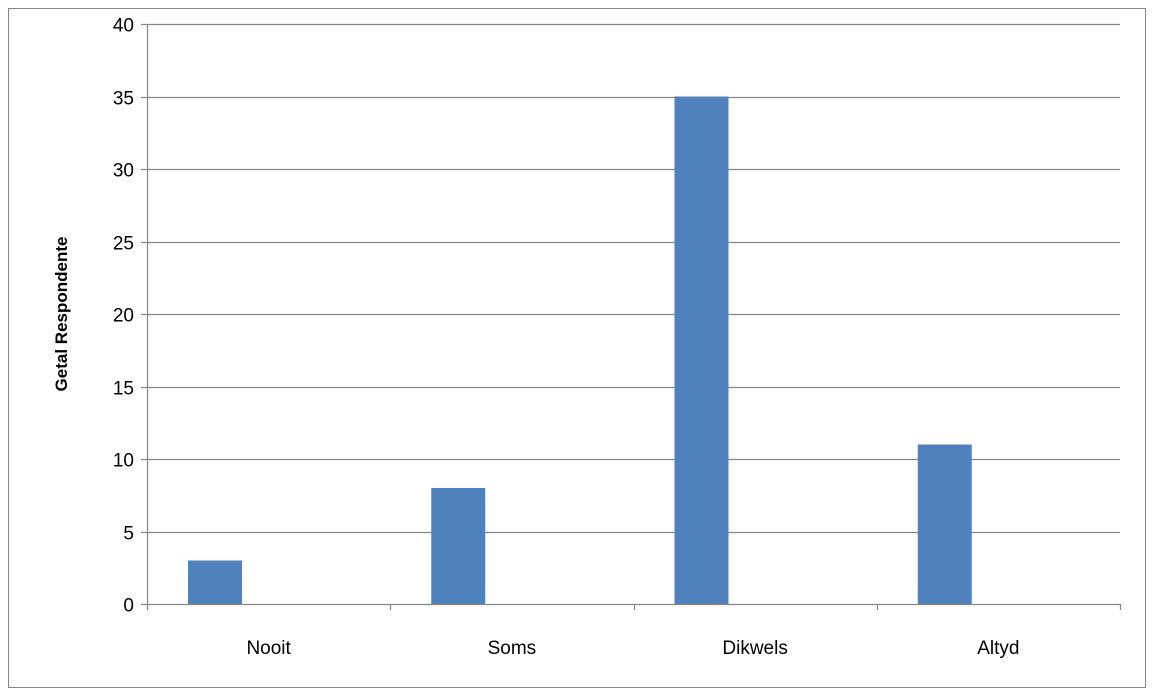  What do you see at coordinates (268, 648) in the screenshot?
I see `x-tick-label: Nooit` at bounding box center [268, 648].